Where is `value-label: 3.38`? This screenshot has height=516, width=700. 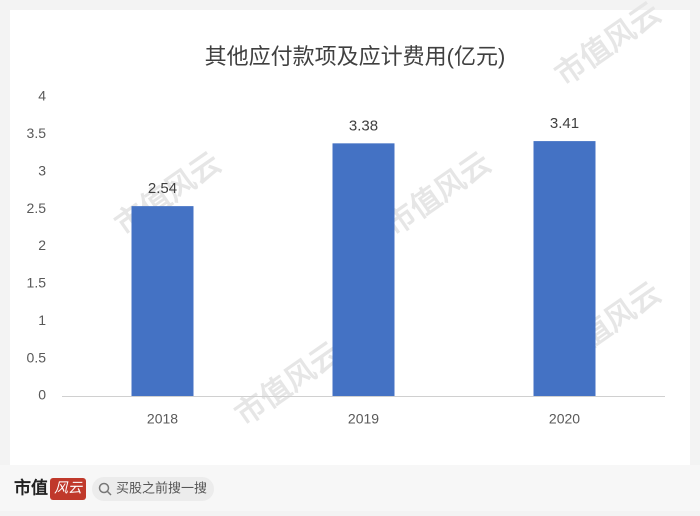 value-label: 3.38 is located at coordinates (363, 125).